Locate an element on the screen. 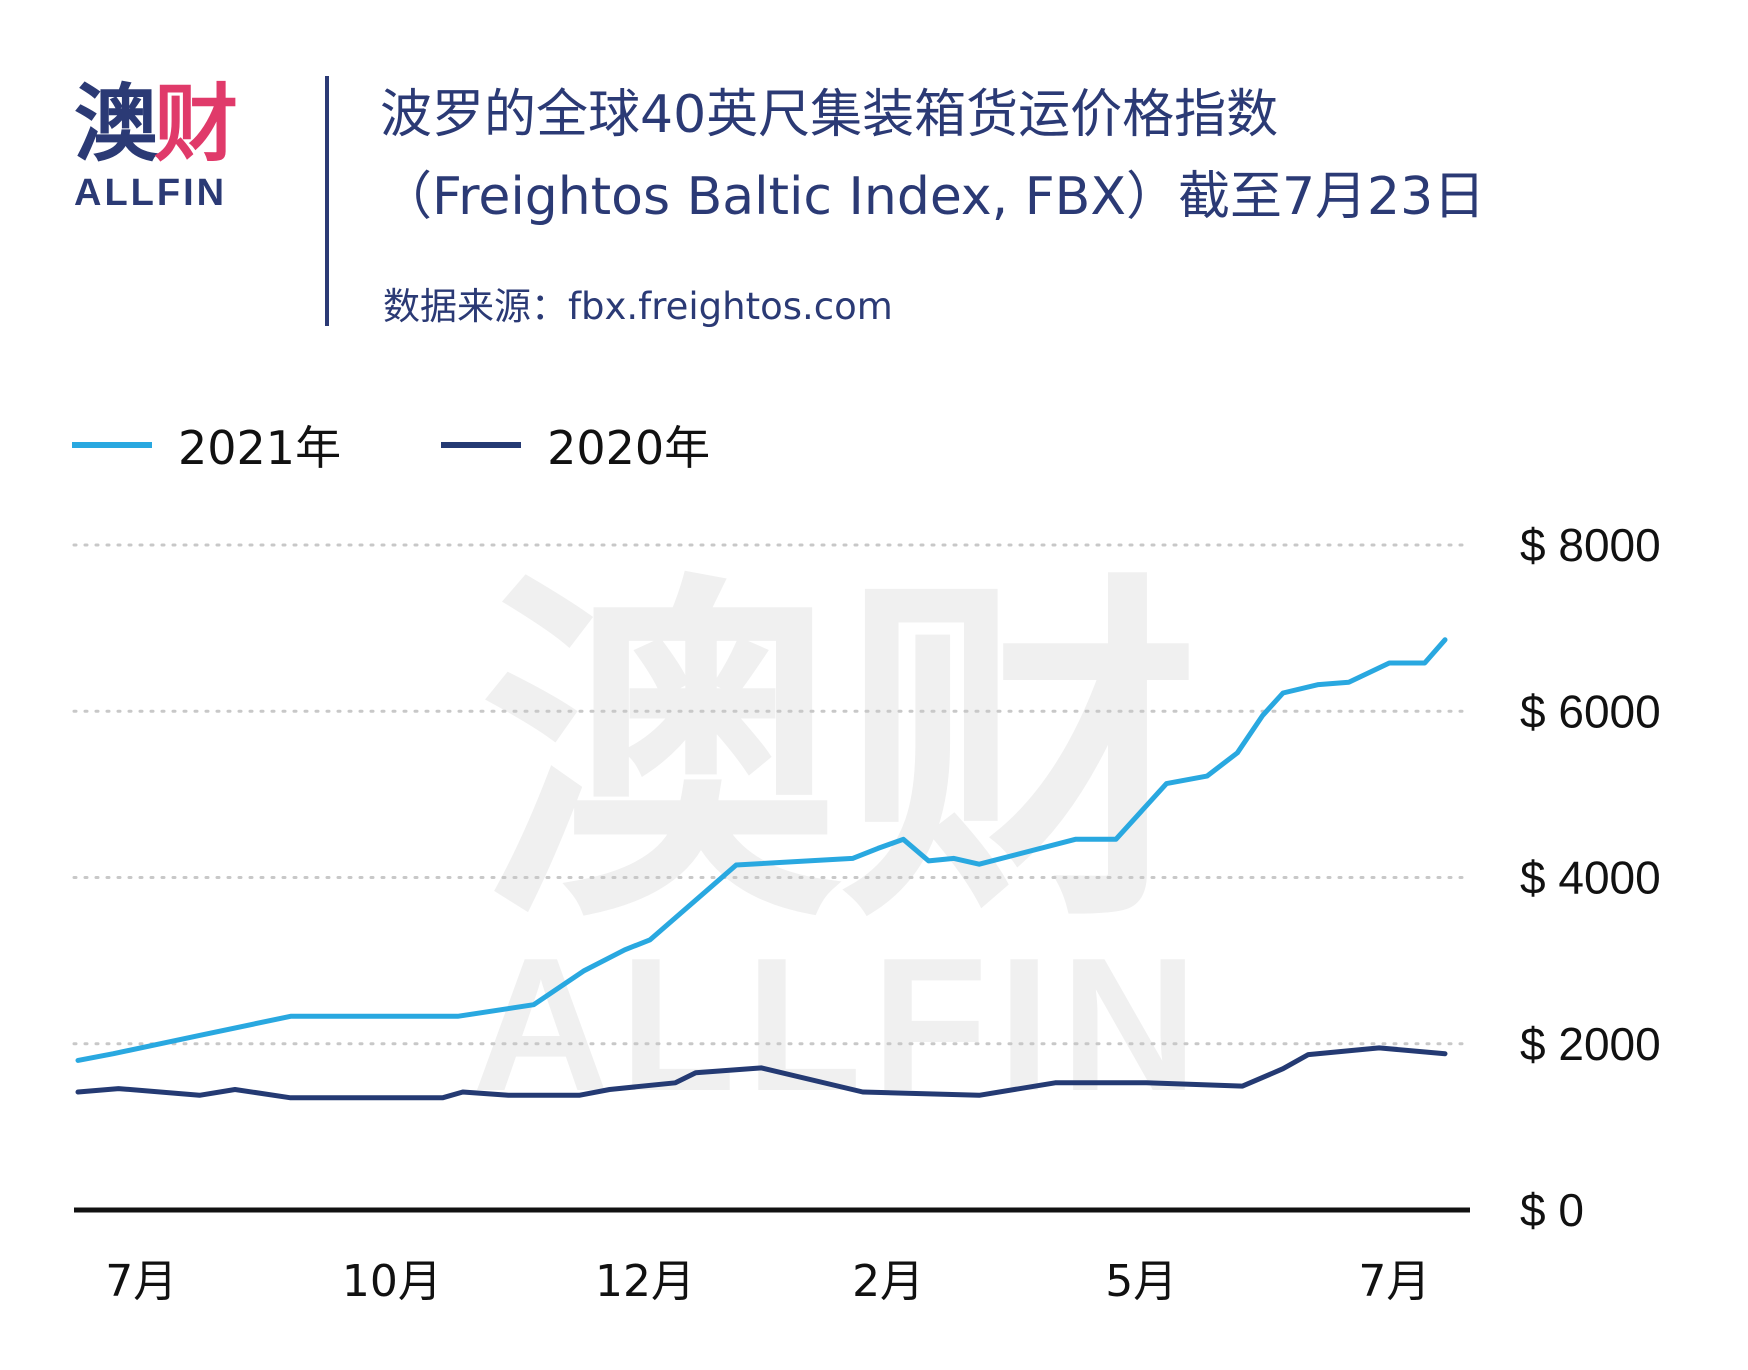 This screenshot has width=1748, height=1370. series-line-2020 is located at coordinates (761, 1073).